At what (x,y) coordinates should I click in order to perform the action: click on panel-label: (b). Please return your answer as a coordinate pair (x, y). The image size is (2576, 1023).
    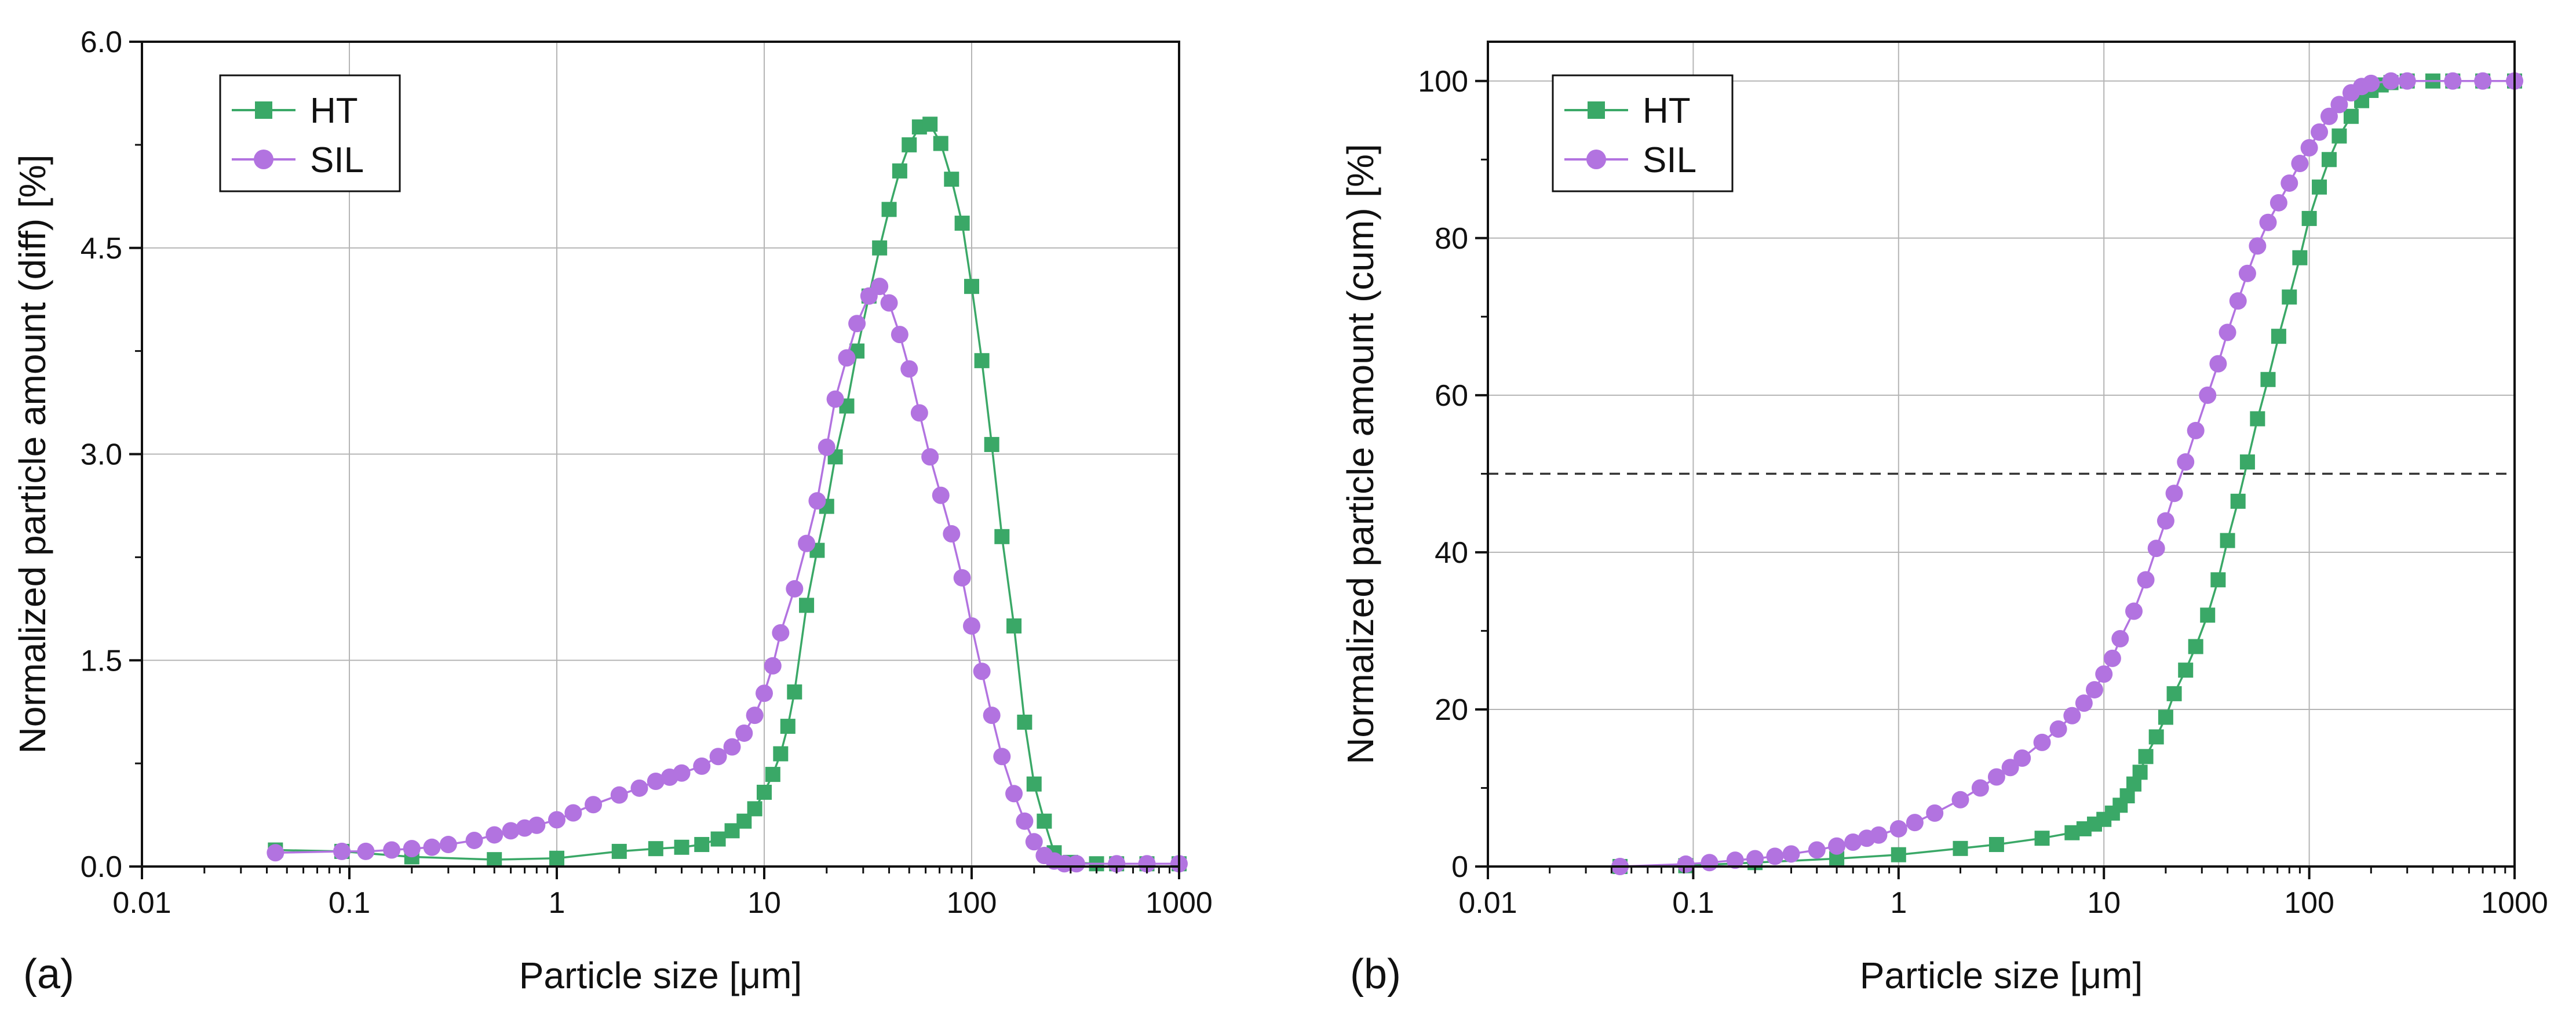
    Looking at the image, I should click on (1375, 974).